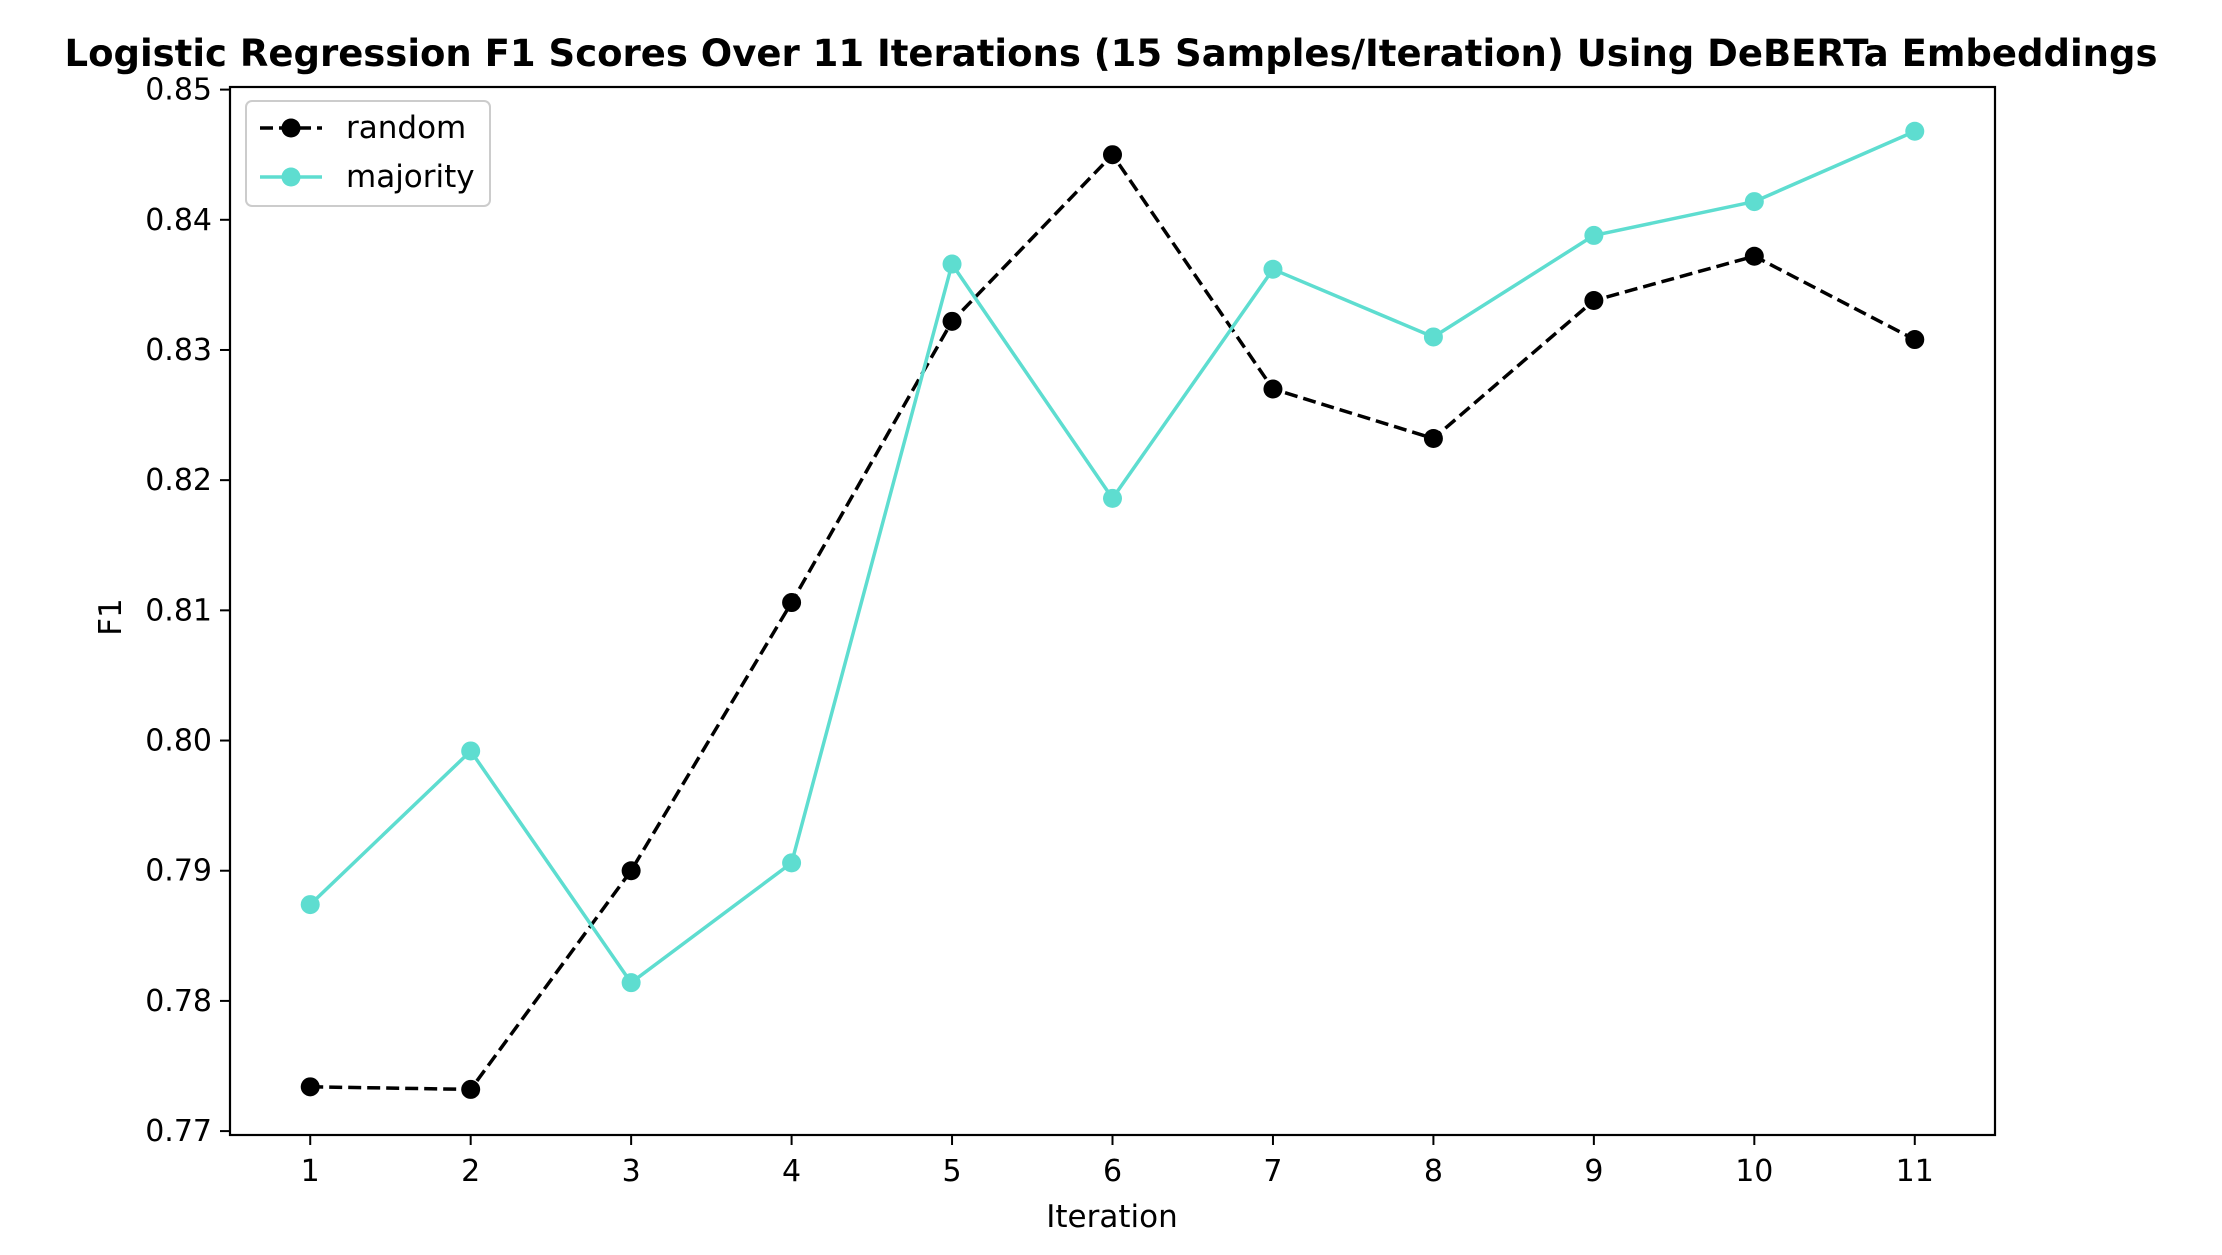 The image size is (2222, 1255). Describe the element at coordinates (178, 480) in the screenshot. I see `y-tick-label: 0.82` at that location.